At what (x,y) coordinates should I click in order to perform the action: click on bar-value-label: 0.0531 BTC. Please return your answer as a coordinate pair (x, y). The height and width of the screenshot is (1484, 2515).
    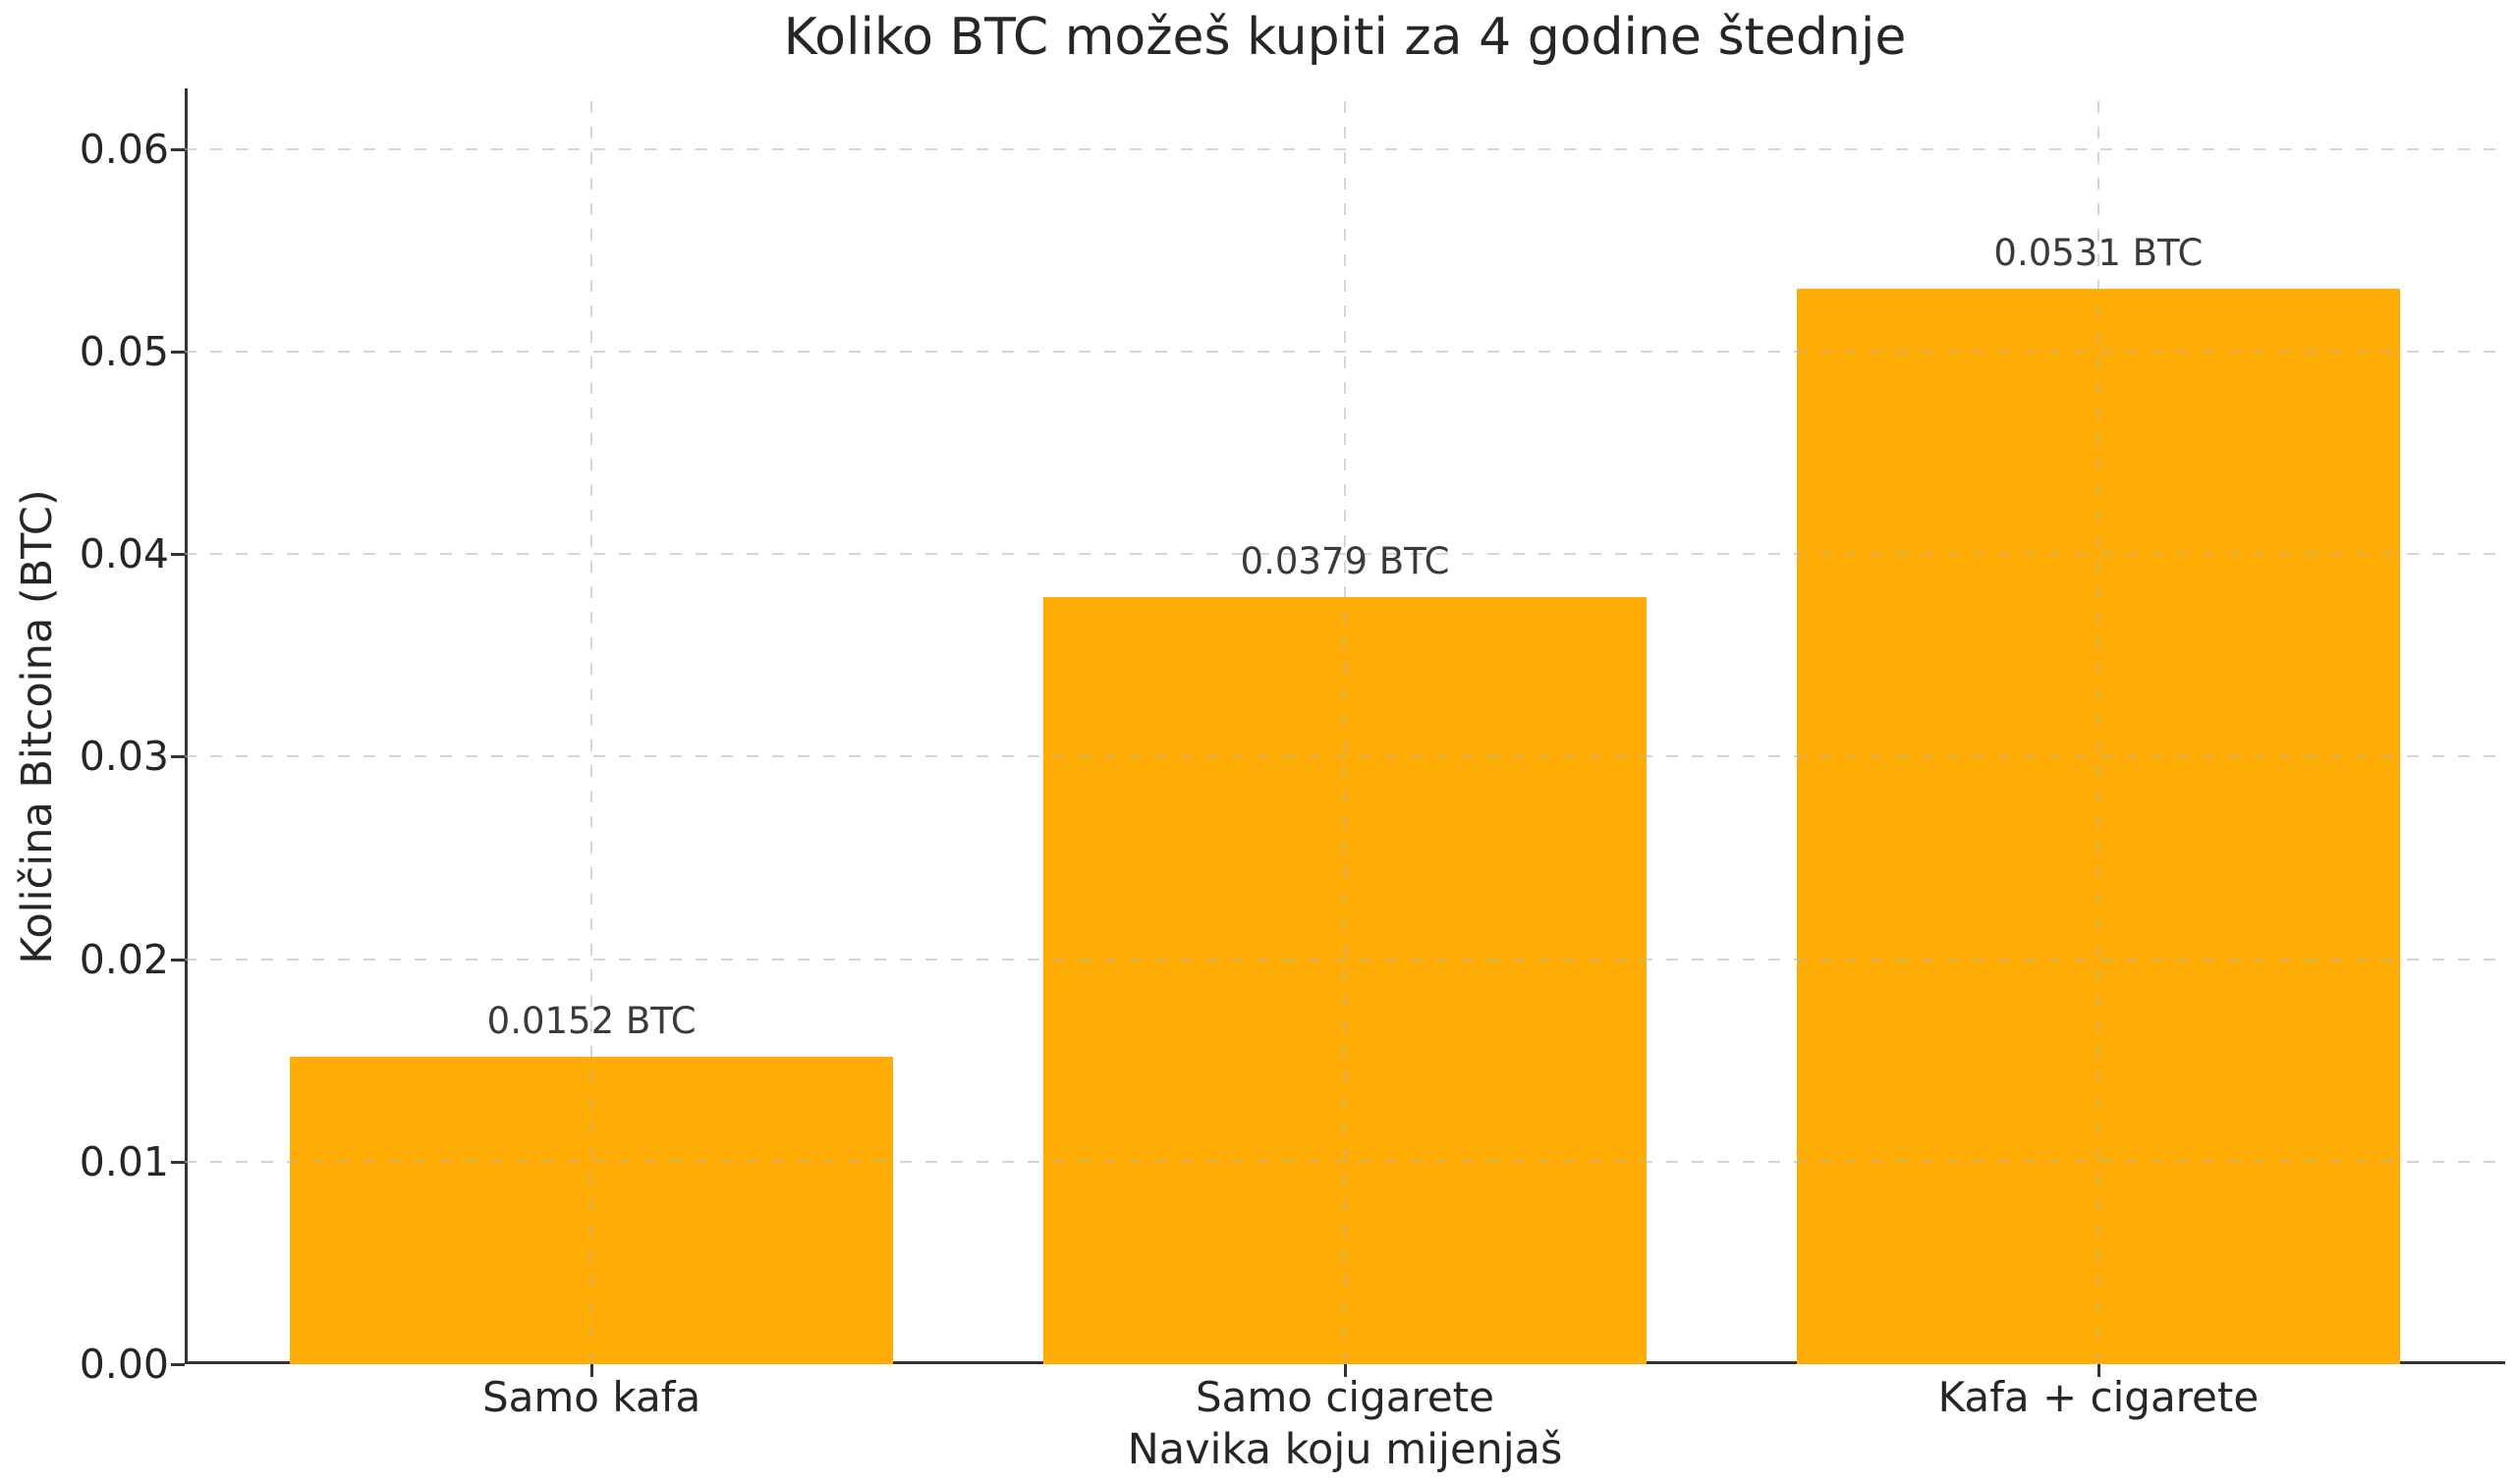
    Looking at the image, I should click on (2098, 253).